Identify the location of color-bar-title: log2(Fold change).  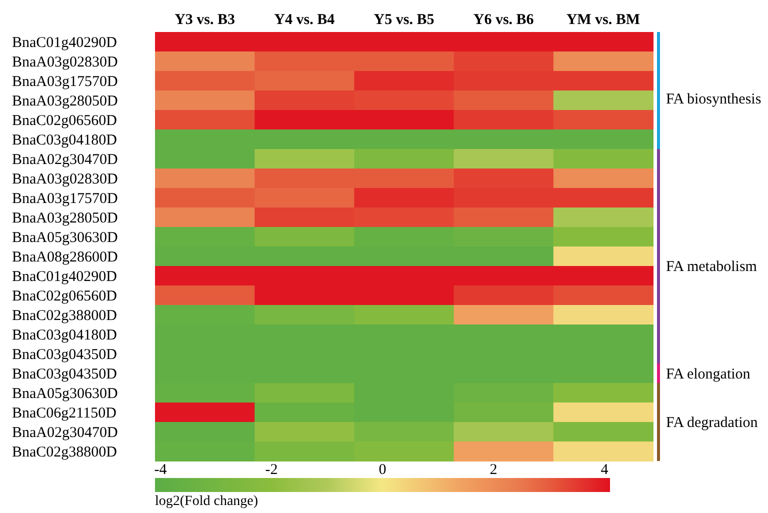
(206, 501).